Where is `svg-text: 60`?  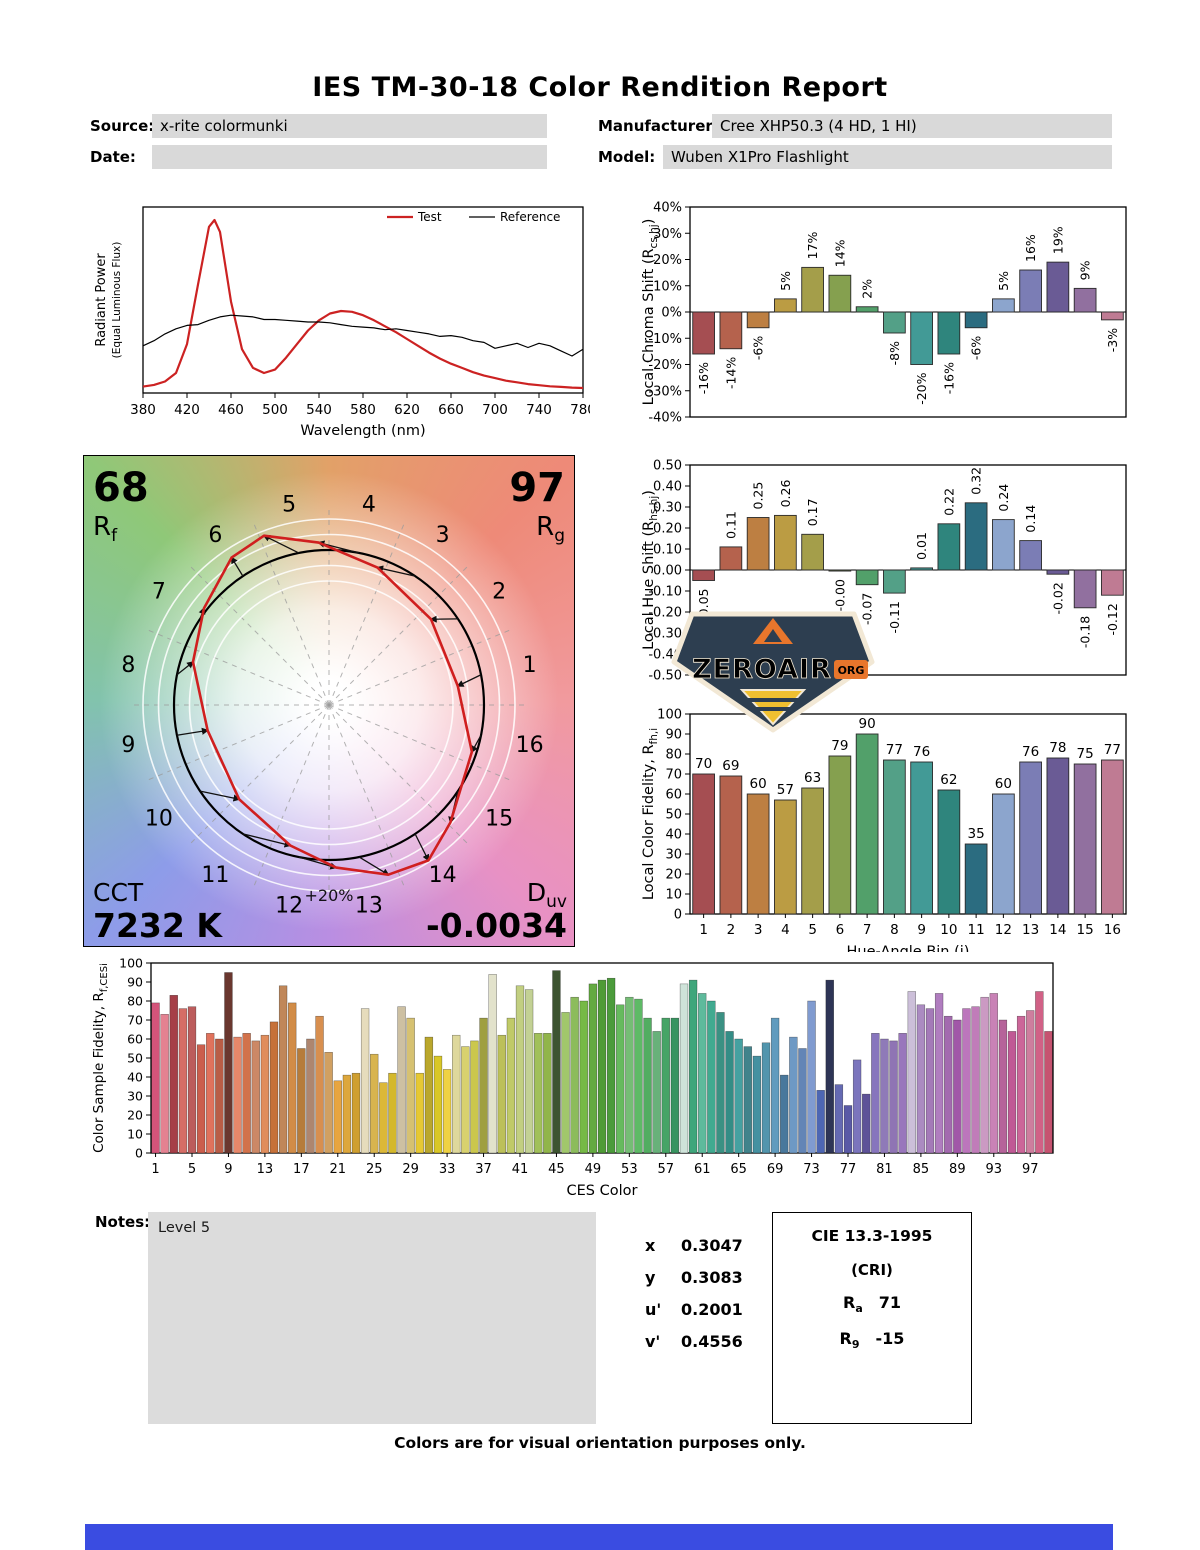
svg-text: 60 is located at coordinates (758, 784).